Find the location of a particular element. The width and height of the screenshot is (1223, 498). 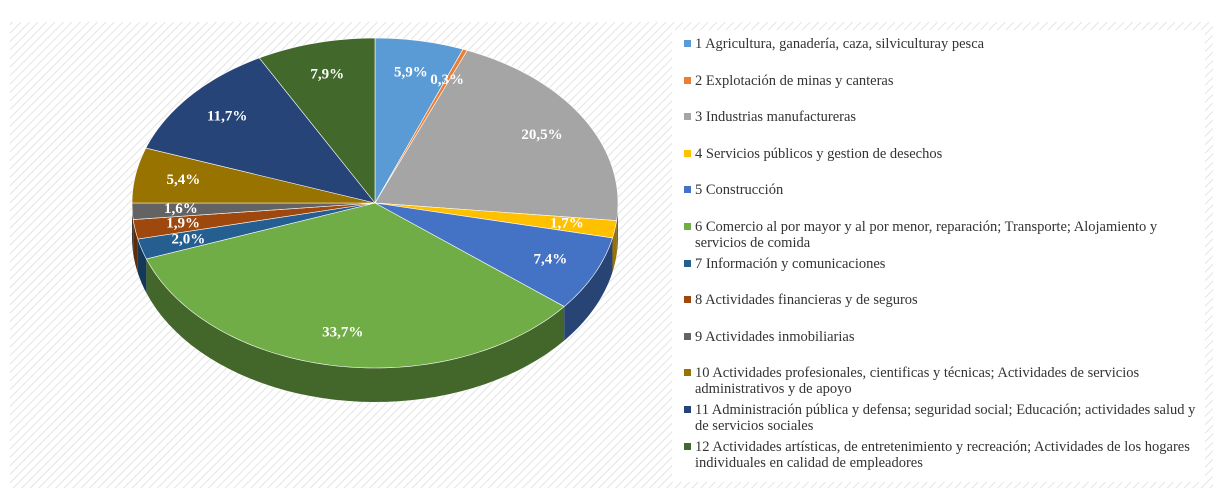

data-label: 0,3% is located at coordinates (447, 80).